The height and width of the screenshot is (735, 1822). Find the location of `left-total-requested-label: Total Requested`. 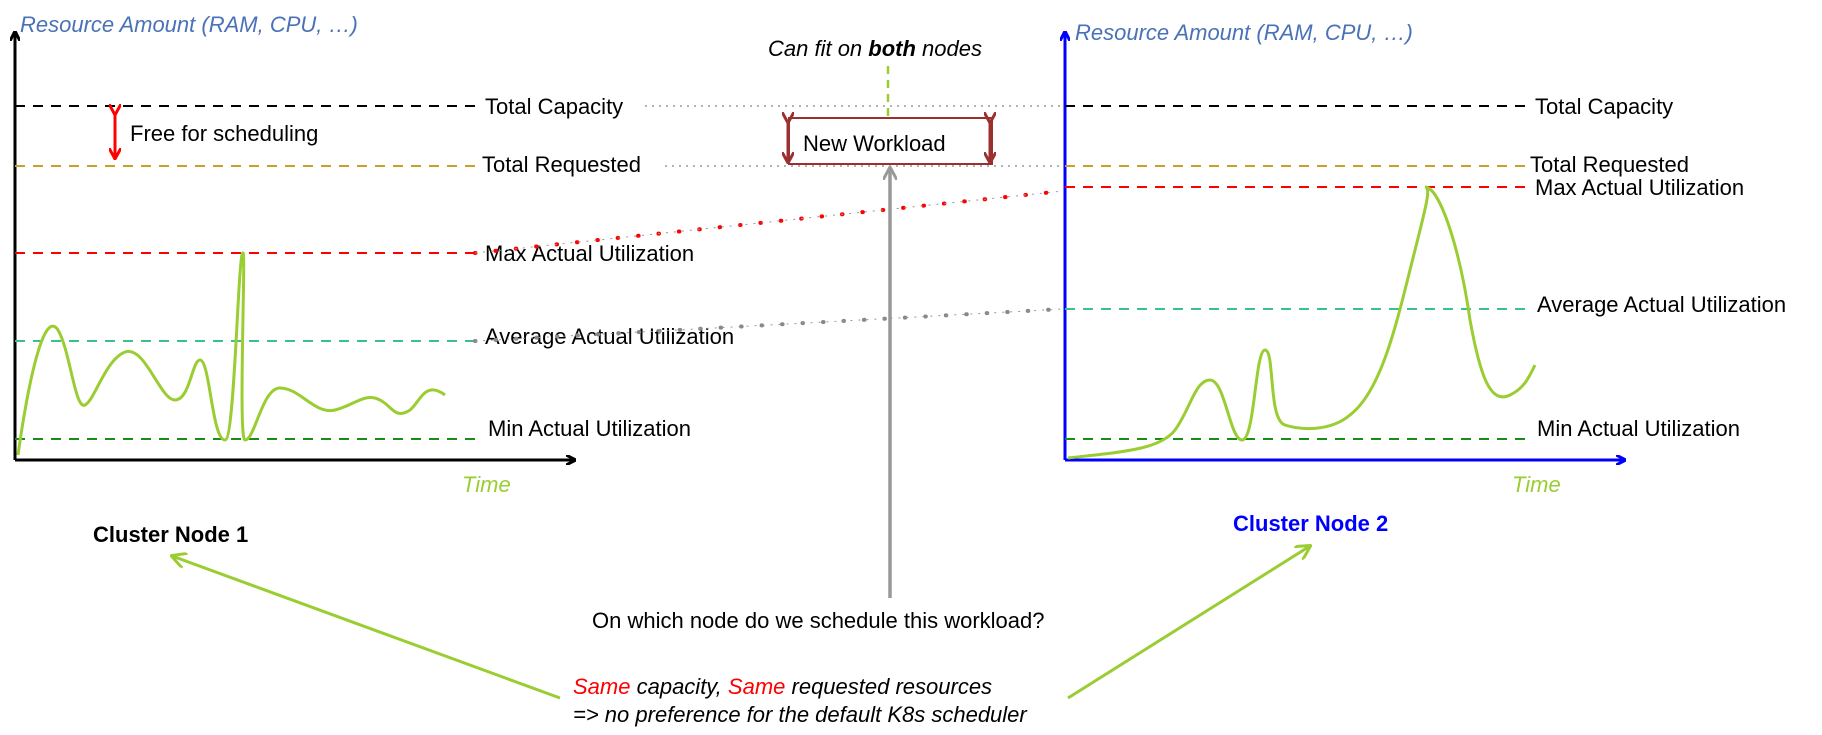

left-total-requested-label: Total Requested is located at coordinates (561, 164).